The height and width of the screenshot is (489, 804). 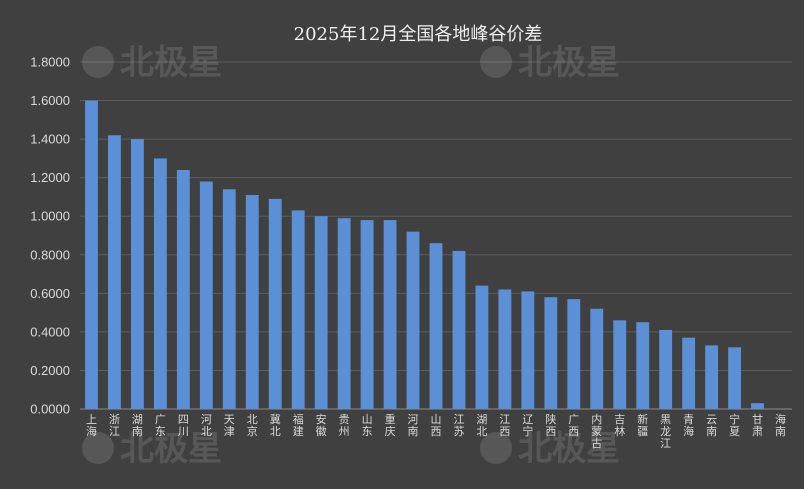 I want to click on x-tick-label: 浙江, so click(x=114, y=425).